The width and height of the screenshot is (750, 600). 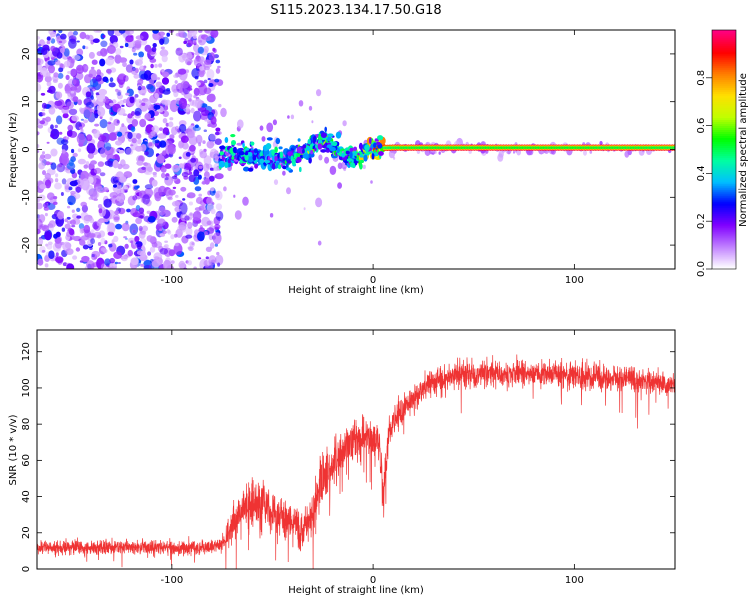 What do you see at coordinates (26, 569) in the screenshot?
I see `y-tick-label: 0` at bounding box center [26, 569].